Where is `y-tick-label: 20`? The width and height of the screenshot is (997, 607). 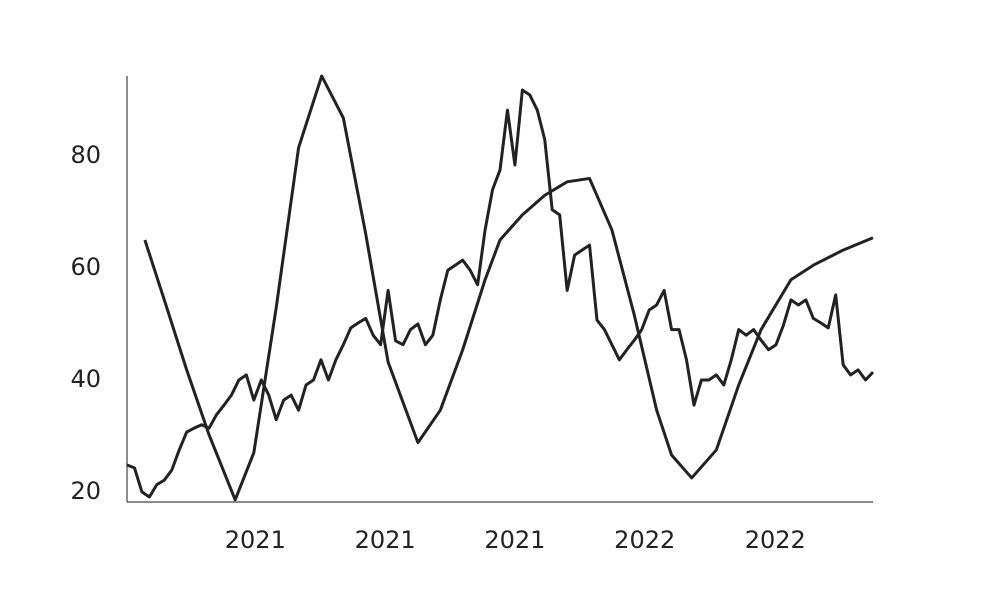
y-tick-label: 20 is located at coordinates (85, 491).